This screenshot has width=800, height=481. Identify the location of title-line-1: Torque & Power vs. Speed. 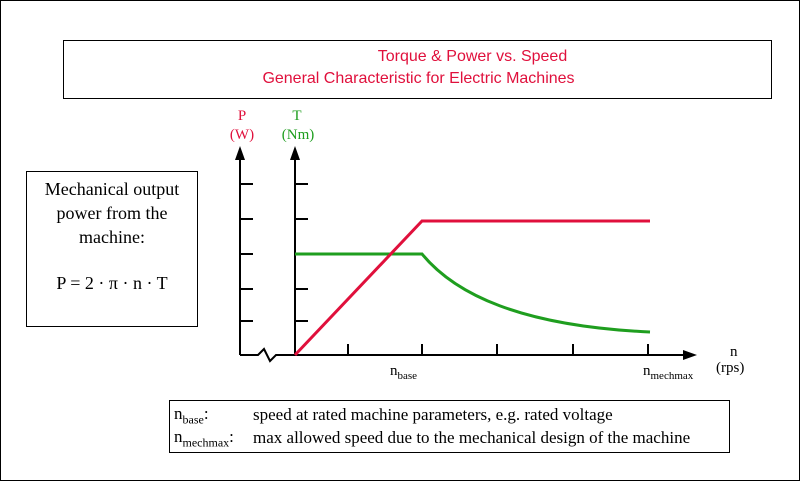
(472, 56).